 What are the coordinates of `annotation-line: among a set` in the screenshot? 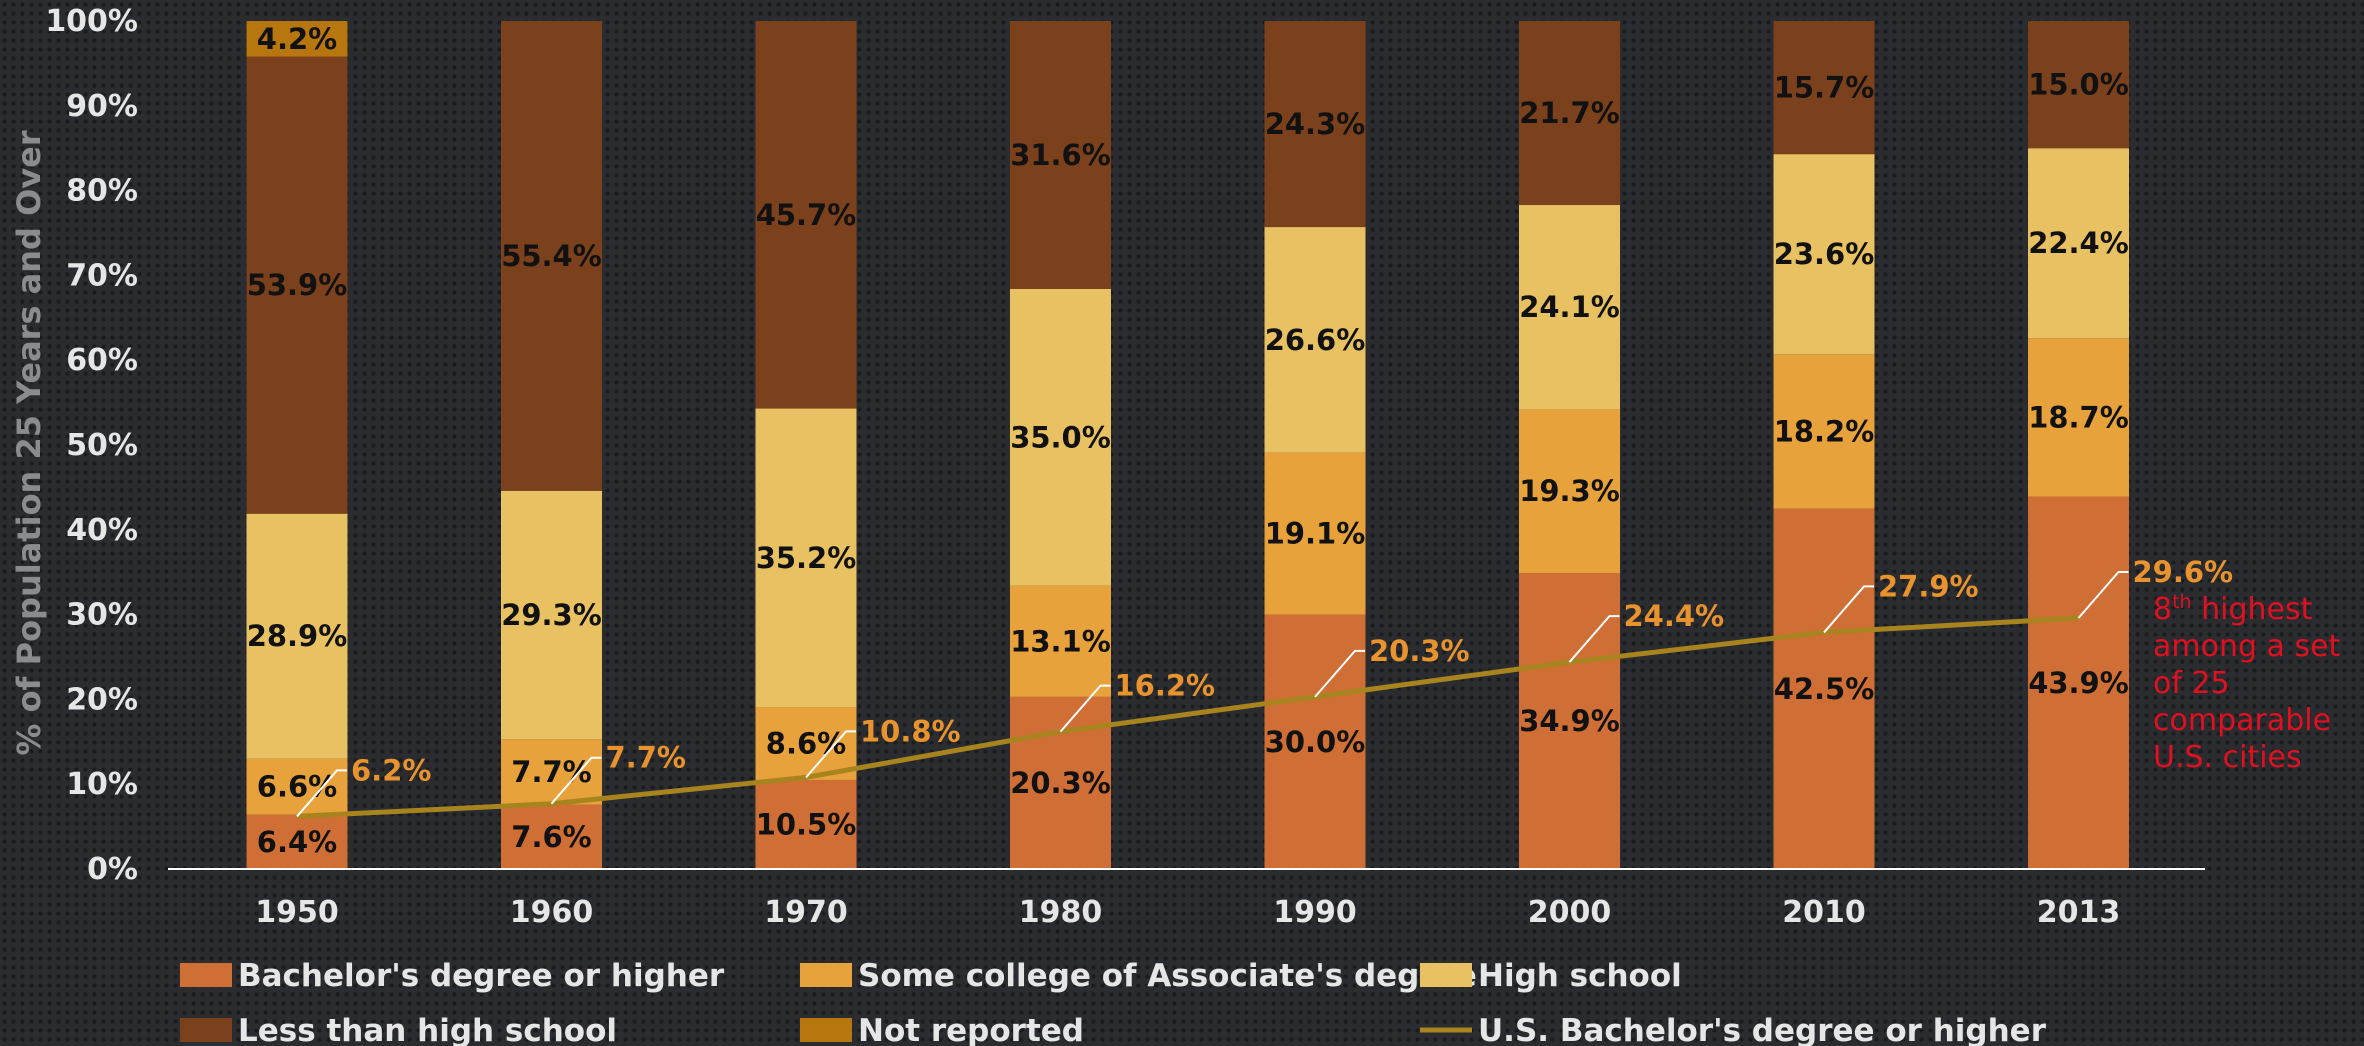 It's located at (2247, 646).